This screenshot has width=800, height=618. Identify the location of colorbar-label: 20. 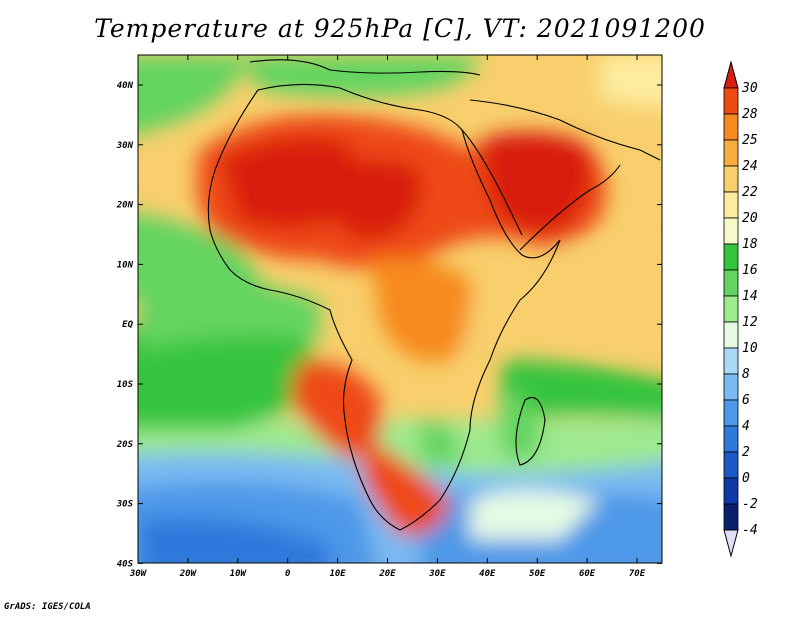
(750, 218).